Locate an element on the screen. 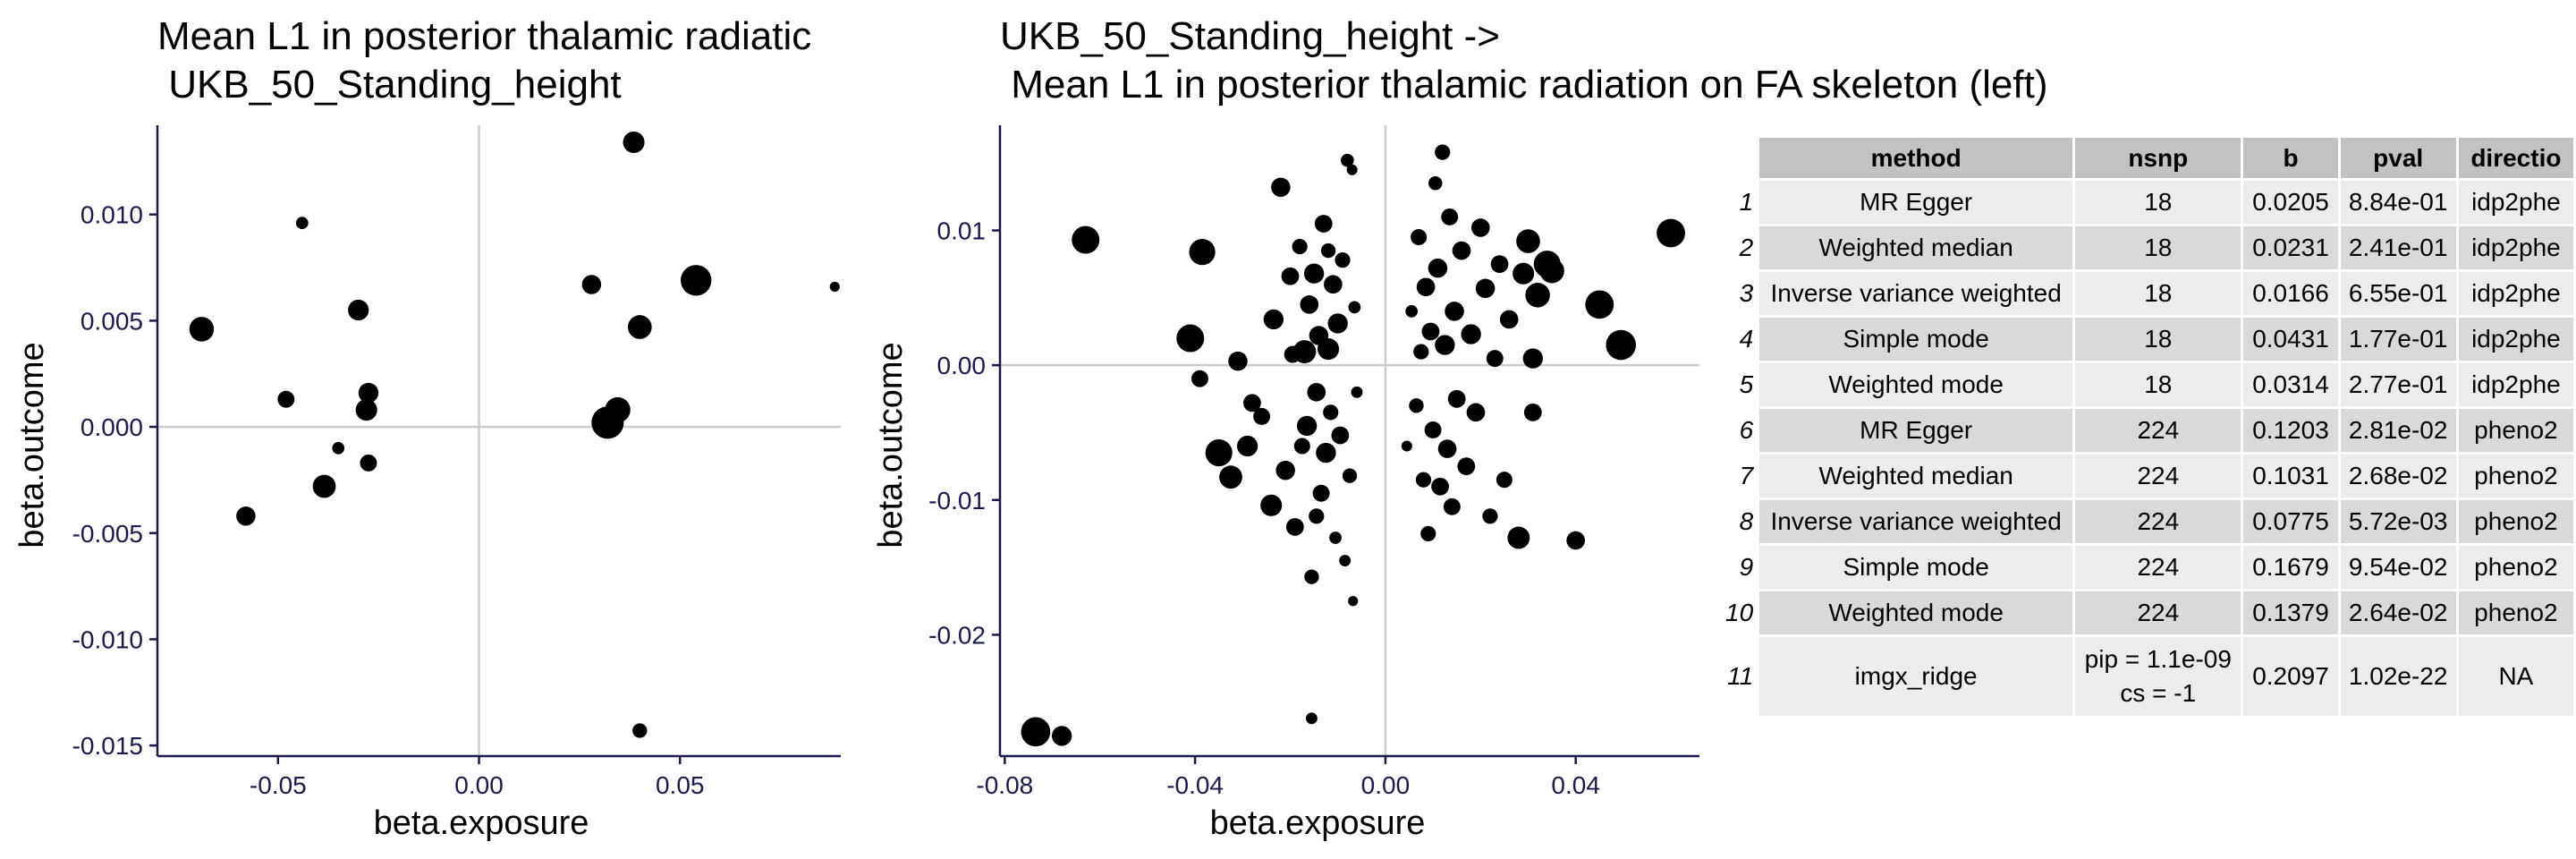  table-row: 4 Simple mode 18 0.0431 1.77e-01 idp2phe is located at coordinates (2149, 339).